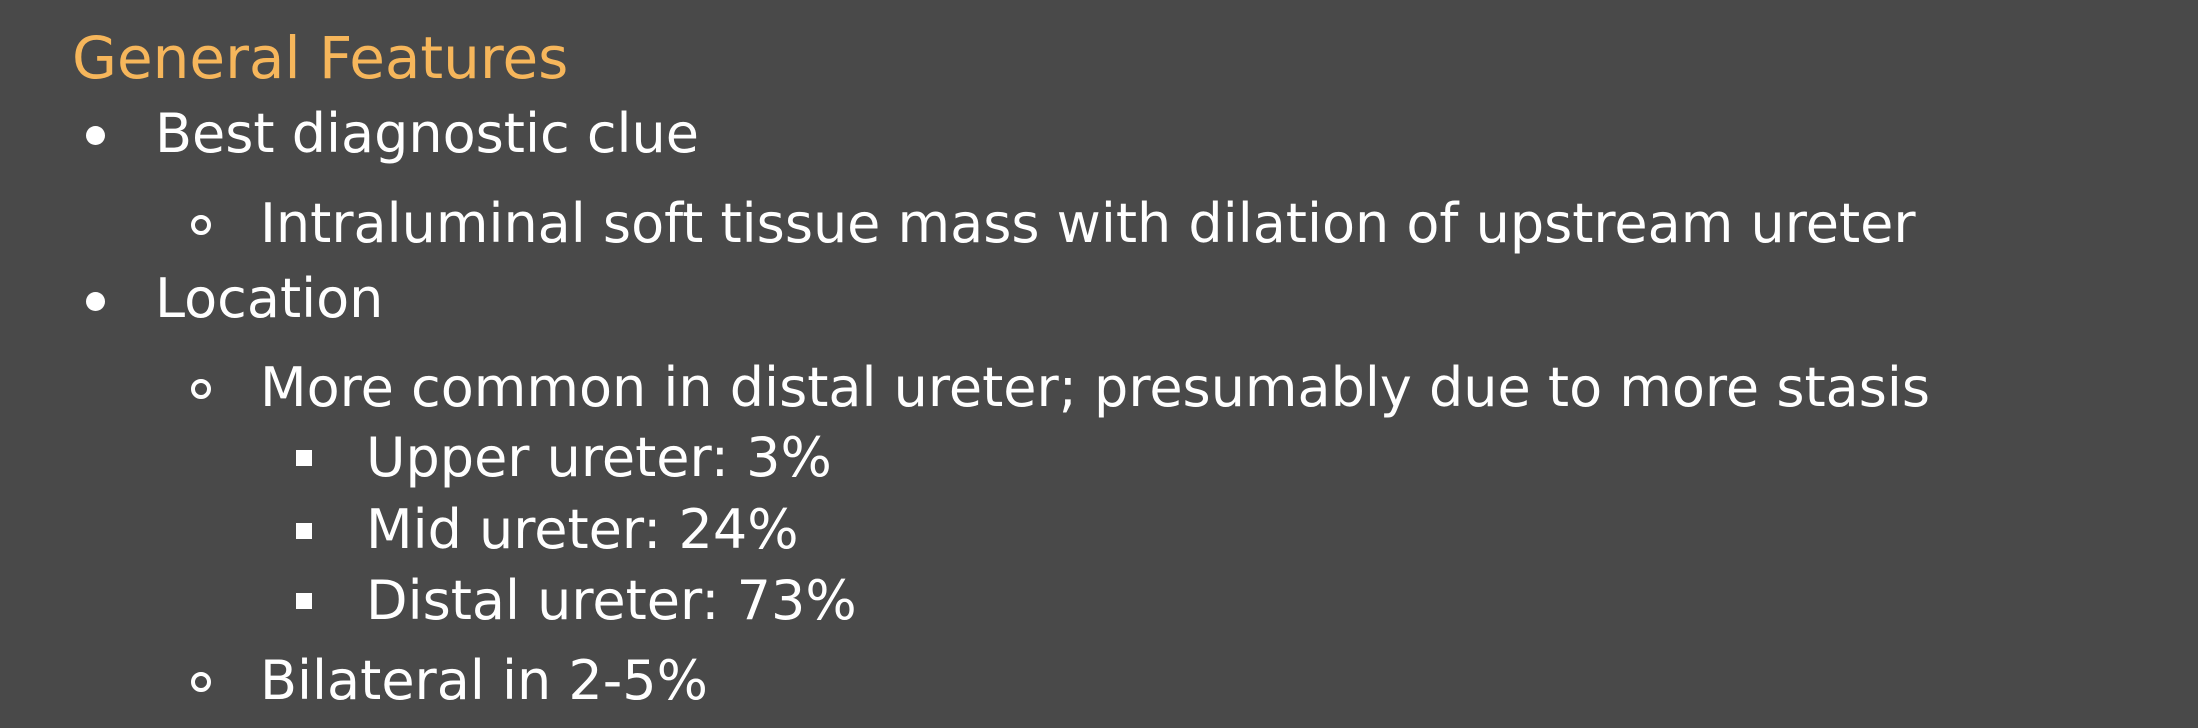 The width and height of the screenshot is (2198, 728). I want to click on bullet-item-location: Location, so click(269, 298).